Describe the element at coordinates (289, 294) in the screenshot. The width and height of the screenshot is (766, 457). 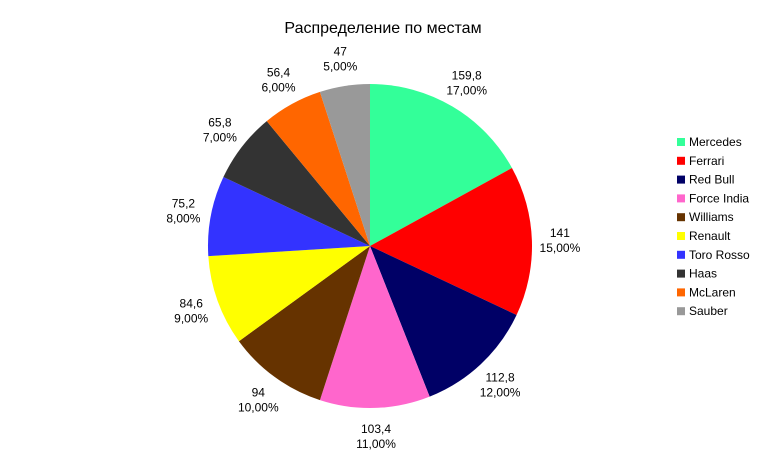
I see `pie-slice-renault` at that location.